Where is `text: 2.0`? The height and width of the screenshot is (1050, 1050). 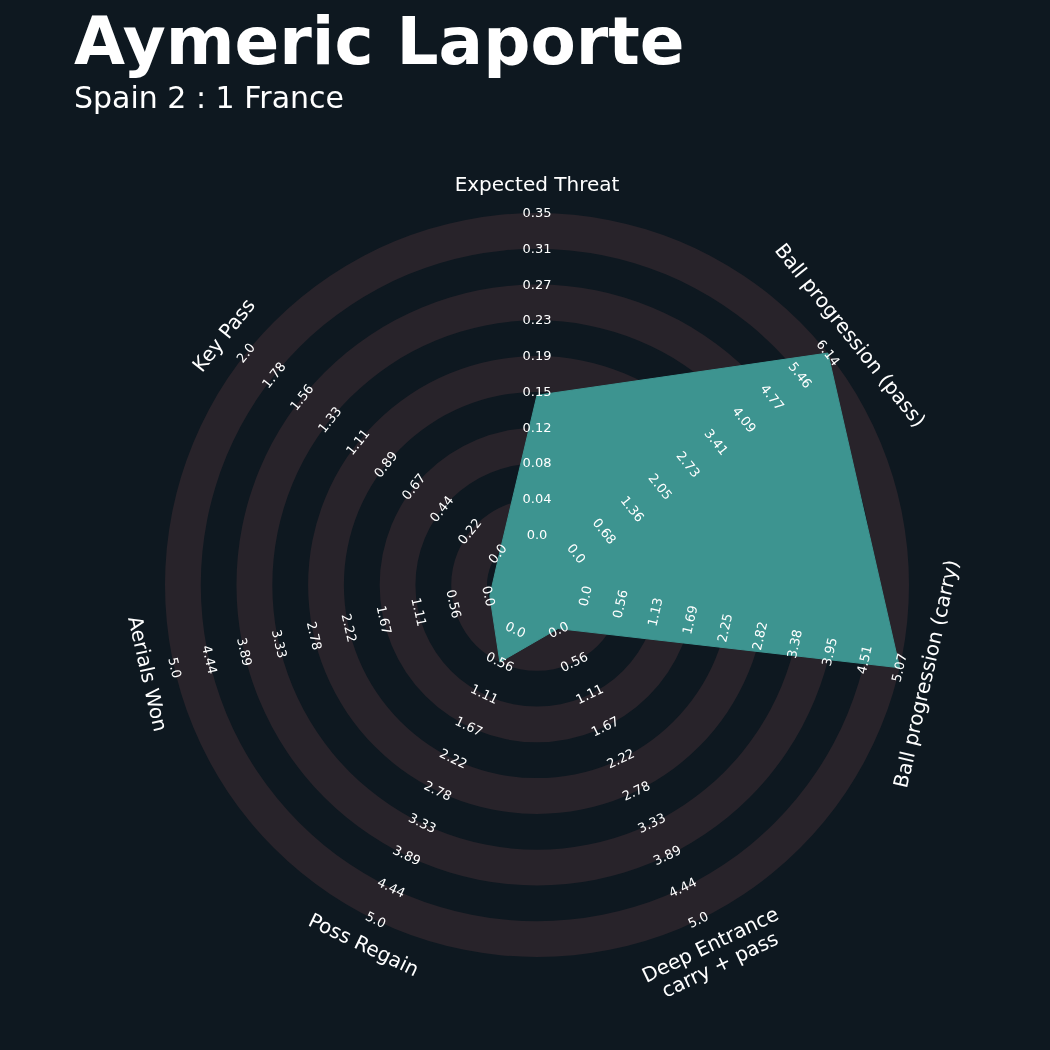
text: 2.0 is located at coordinates (246, 352).